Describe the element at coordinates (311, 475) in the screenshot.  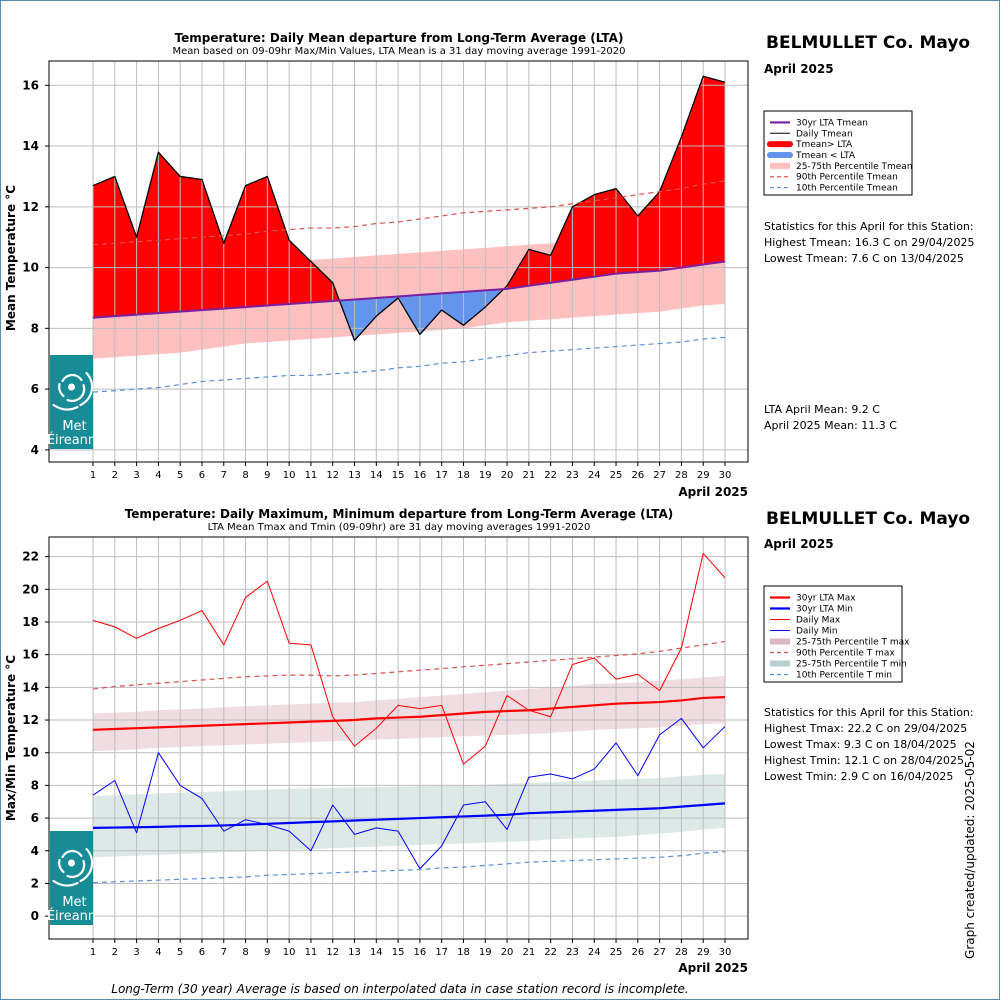
I see `x-tick-label-11: 11` at that location.